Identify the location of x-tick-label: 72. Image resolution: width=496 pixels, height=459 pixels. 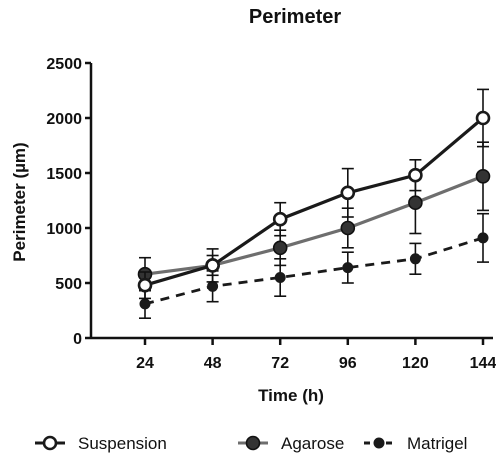
(280, 363).